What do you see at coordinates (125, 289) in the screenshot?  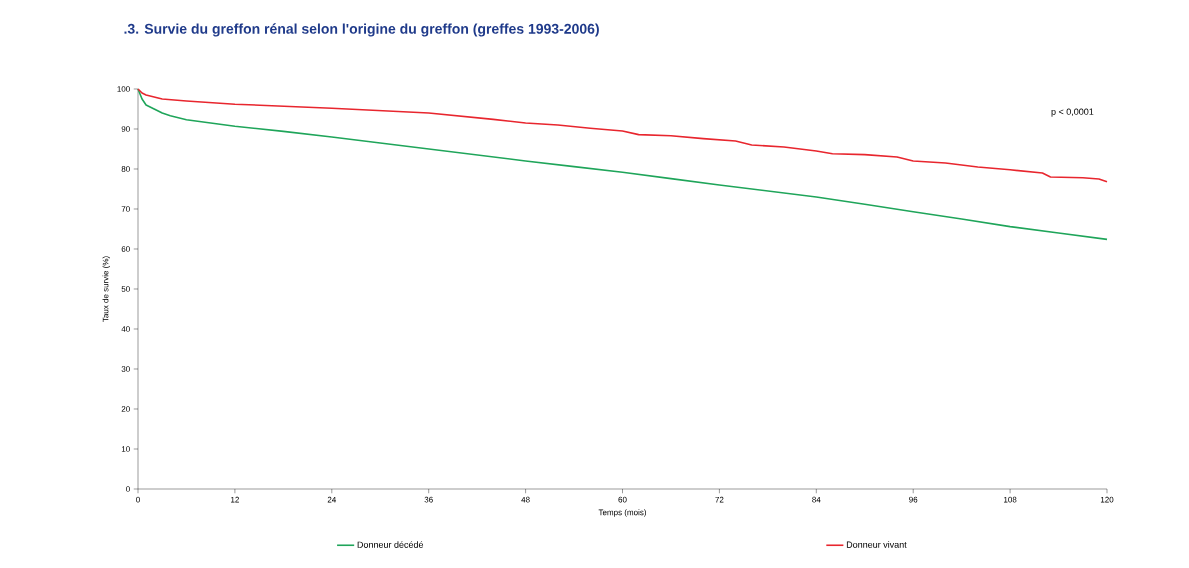 I see `y-tick-label: 50` at bounding box center [125, 289].